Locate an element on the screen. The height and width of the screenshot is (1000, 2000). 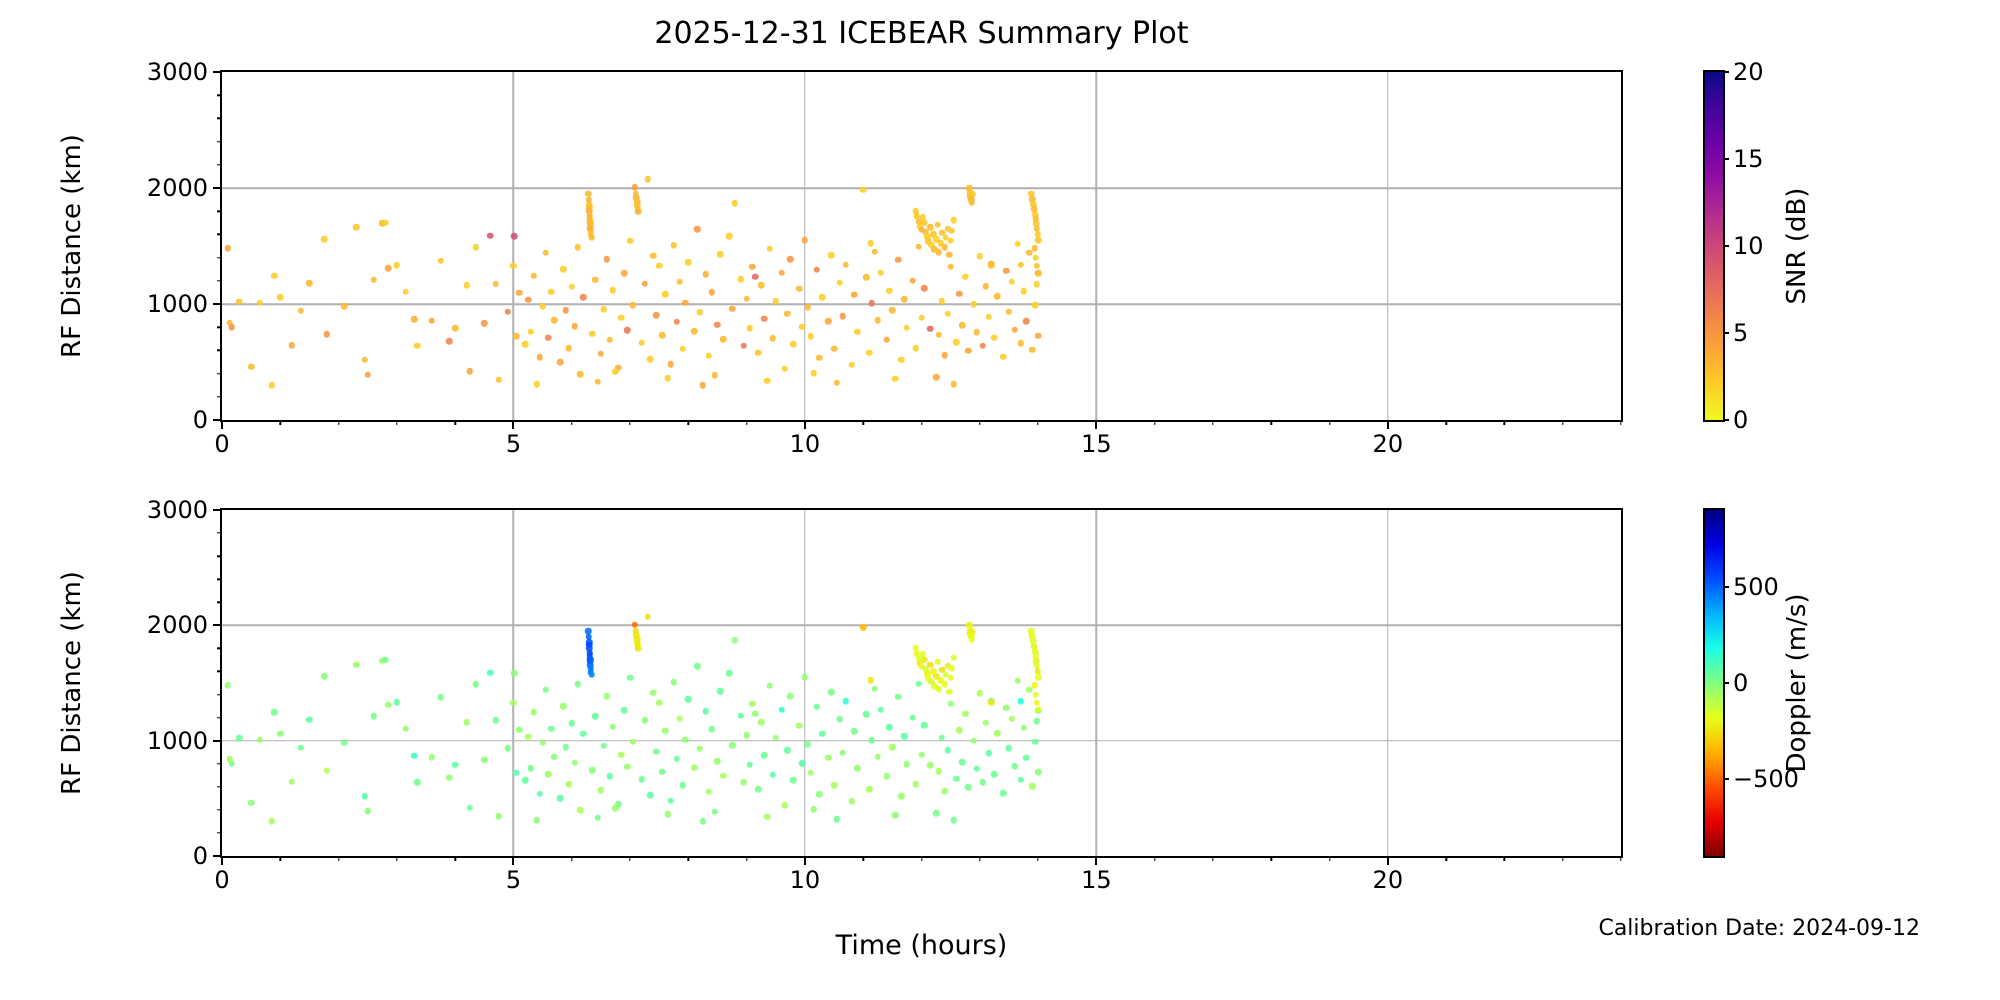
y-major-tick is located at coordinates (217, 420).